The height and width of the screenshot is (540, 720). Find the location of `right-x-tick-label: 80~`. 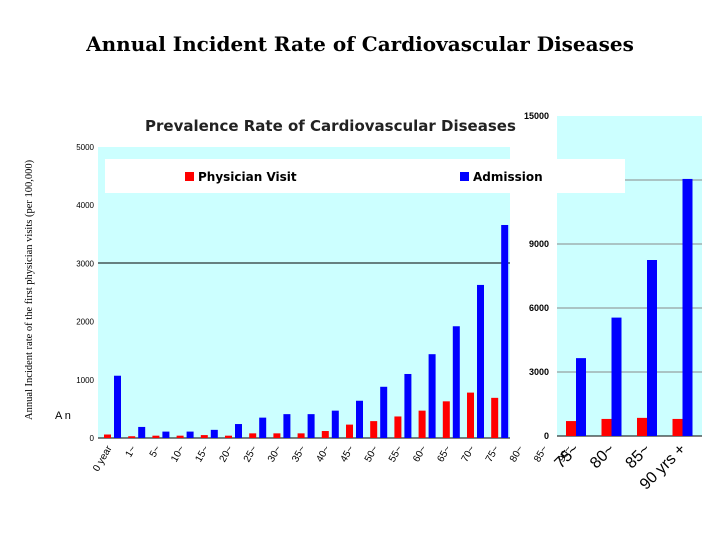

right-x-tick-label: 80~ is located at coordinates (602, 456).